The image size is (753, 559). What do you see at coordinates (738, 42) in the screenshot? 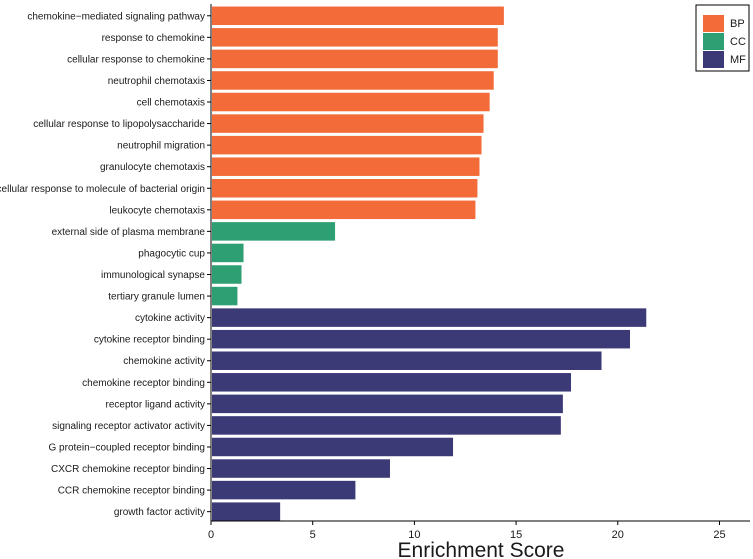
I see `legend-label-cc: CC` at bounding box center [738, 42].